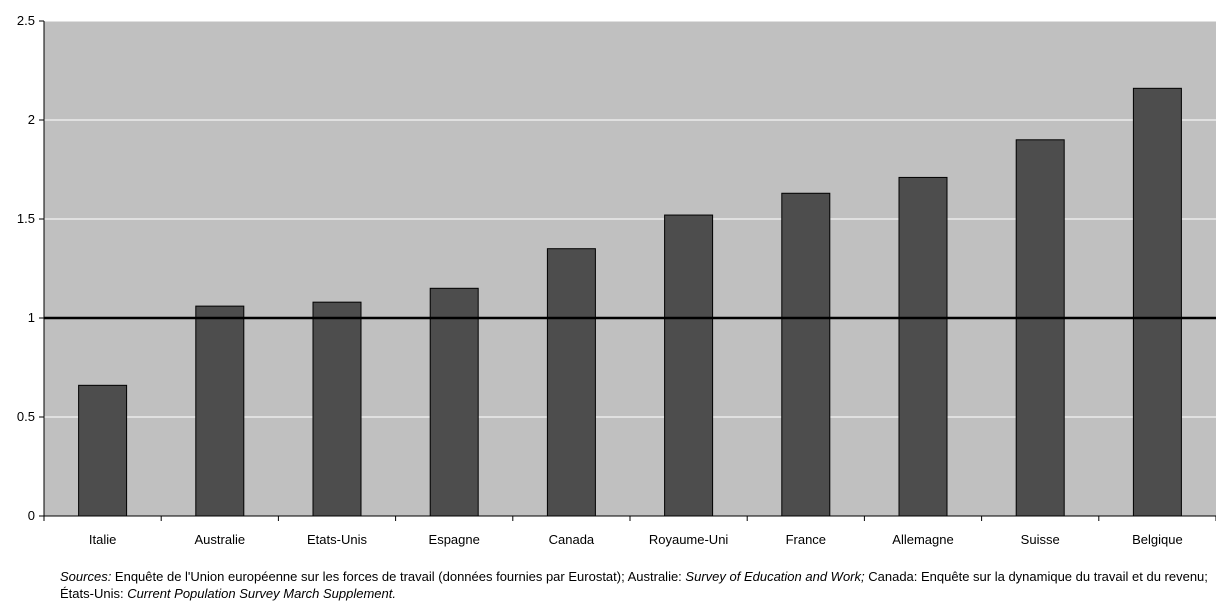 The image size is (1216, 607). What do you see at coordinates (689, 539) in the screenshot?
I see `x-tick-label: Royaume-Uni` at bounding box center [689, 539].